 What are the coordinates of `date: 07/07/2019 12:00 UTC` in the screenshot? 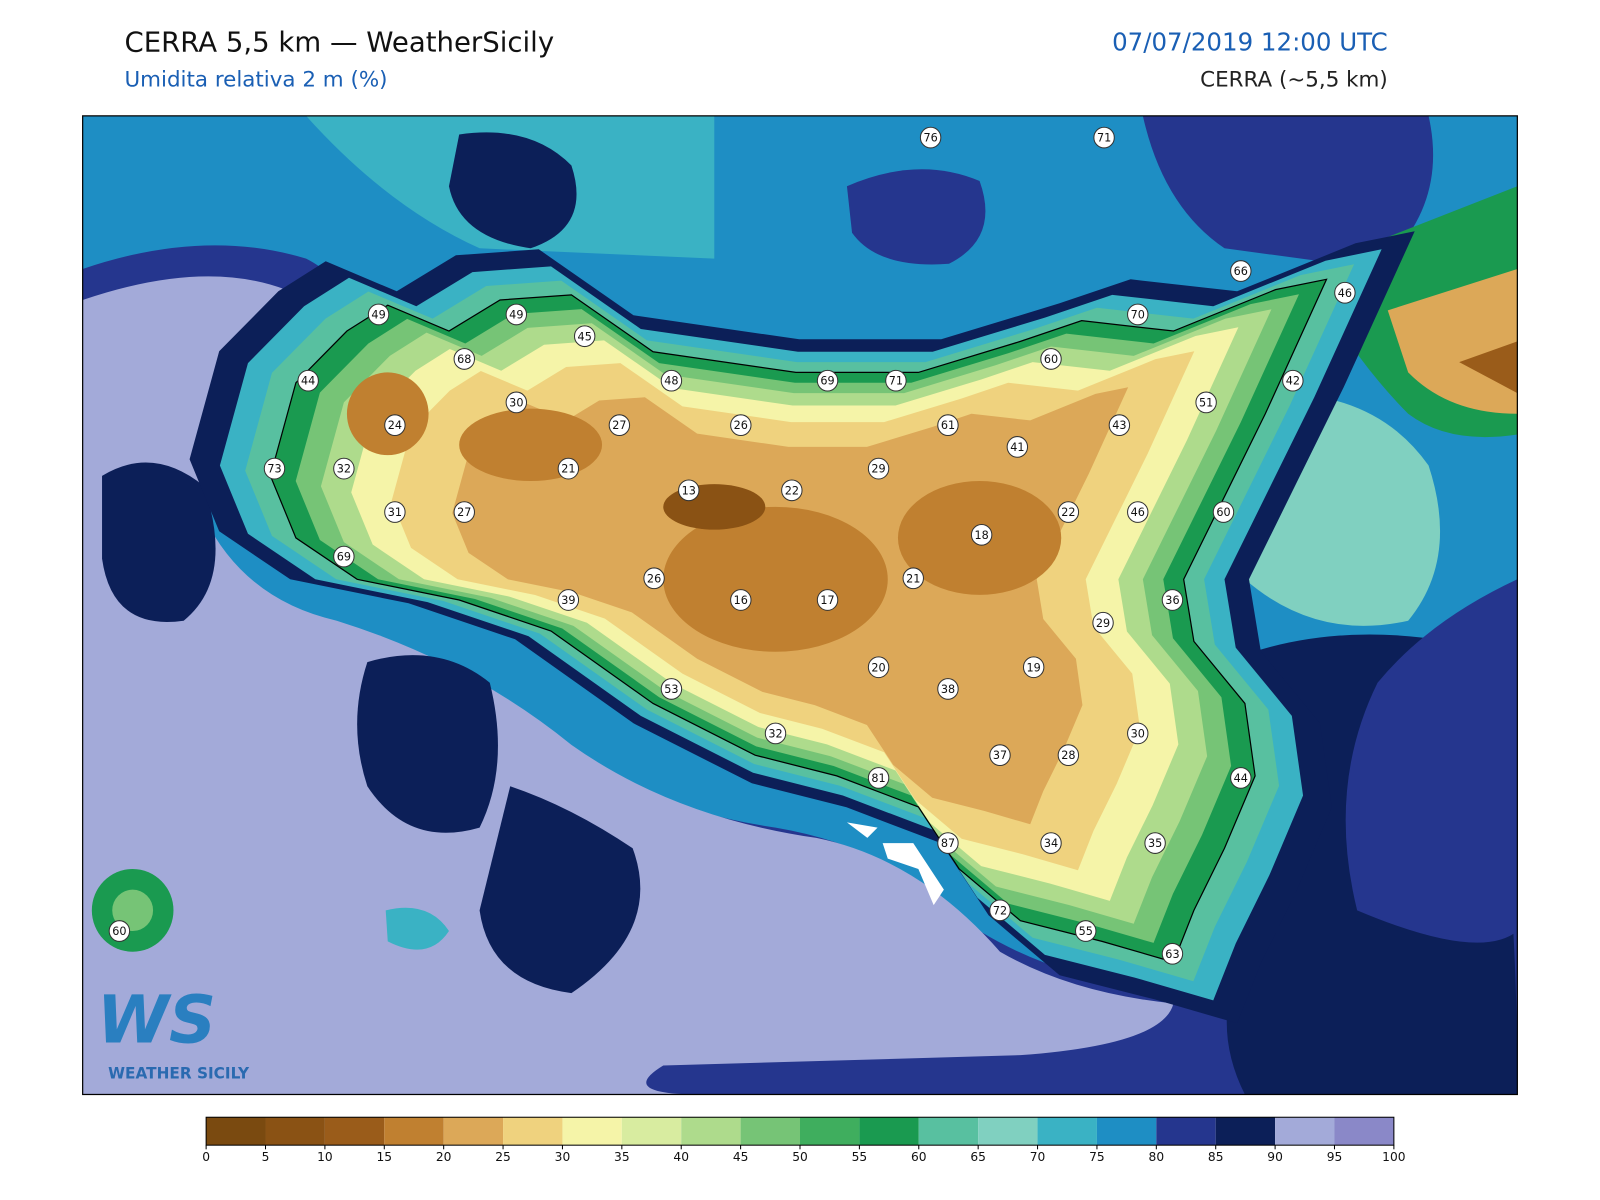 It's located at (1250, 41).